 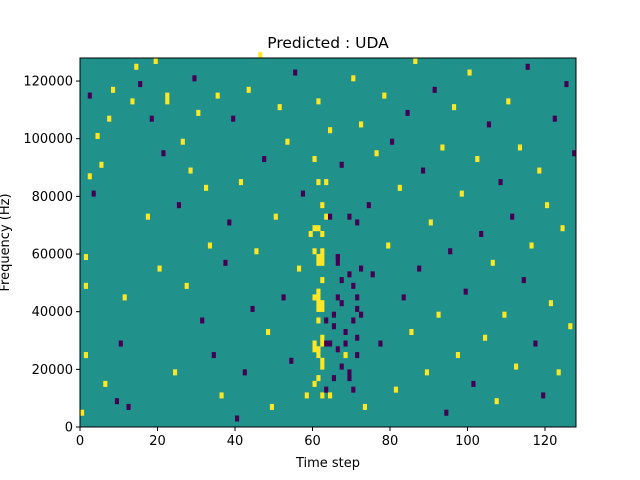 What do you see at coordinates (390, 441) in the screenshot?
I see `x-tick-label: 80` at bounding box center [390, 441].